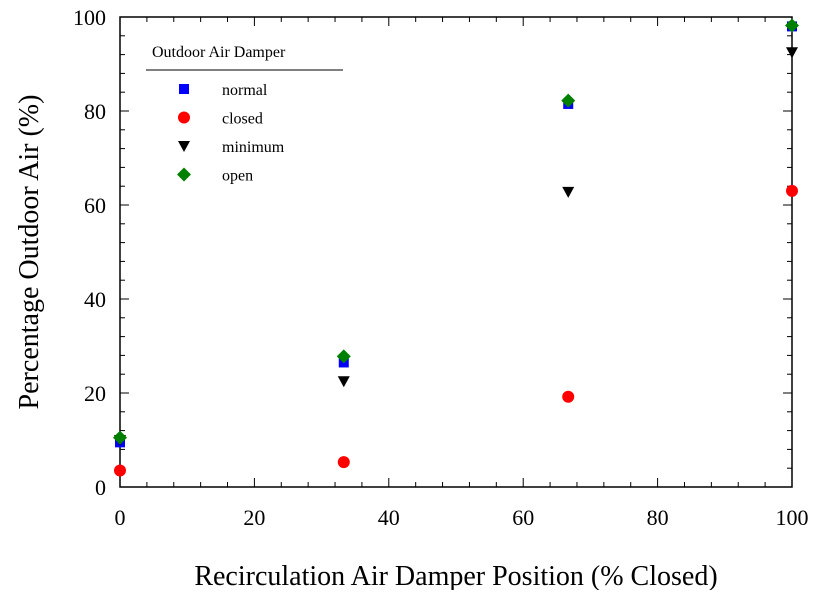 Image resolution: width=814 pixels, height=595 pixels. Describe the element at coordinates (89, 17) in the screenshot. I see `y-tick-label: 100` at that location.